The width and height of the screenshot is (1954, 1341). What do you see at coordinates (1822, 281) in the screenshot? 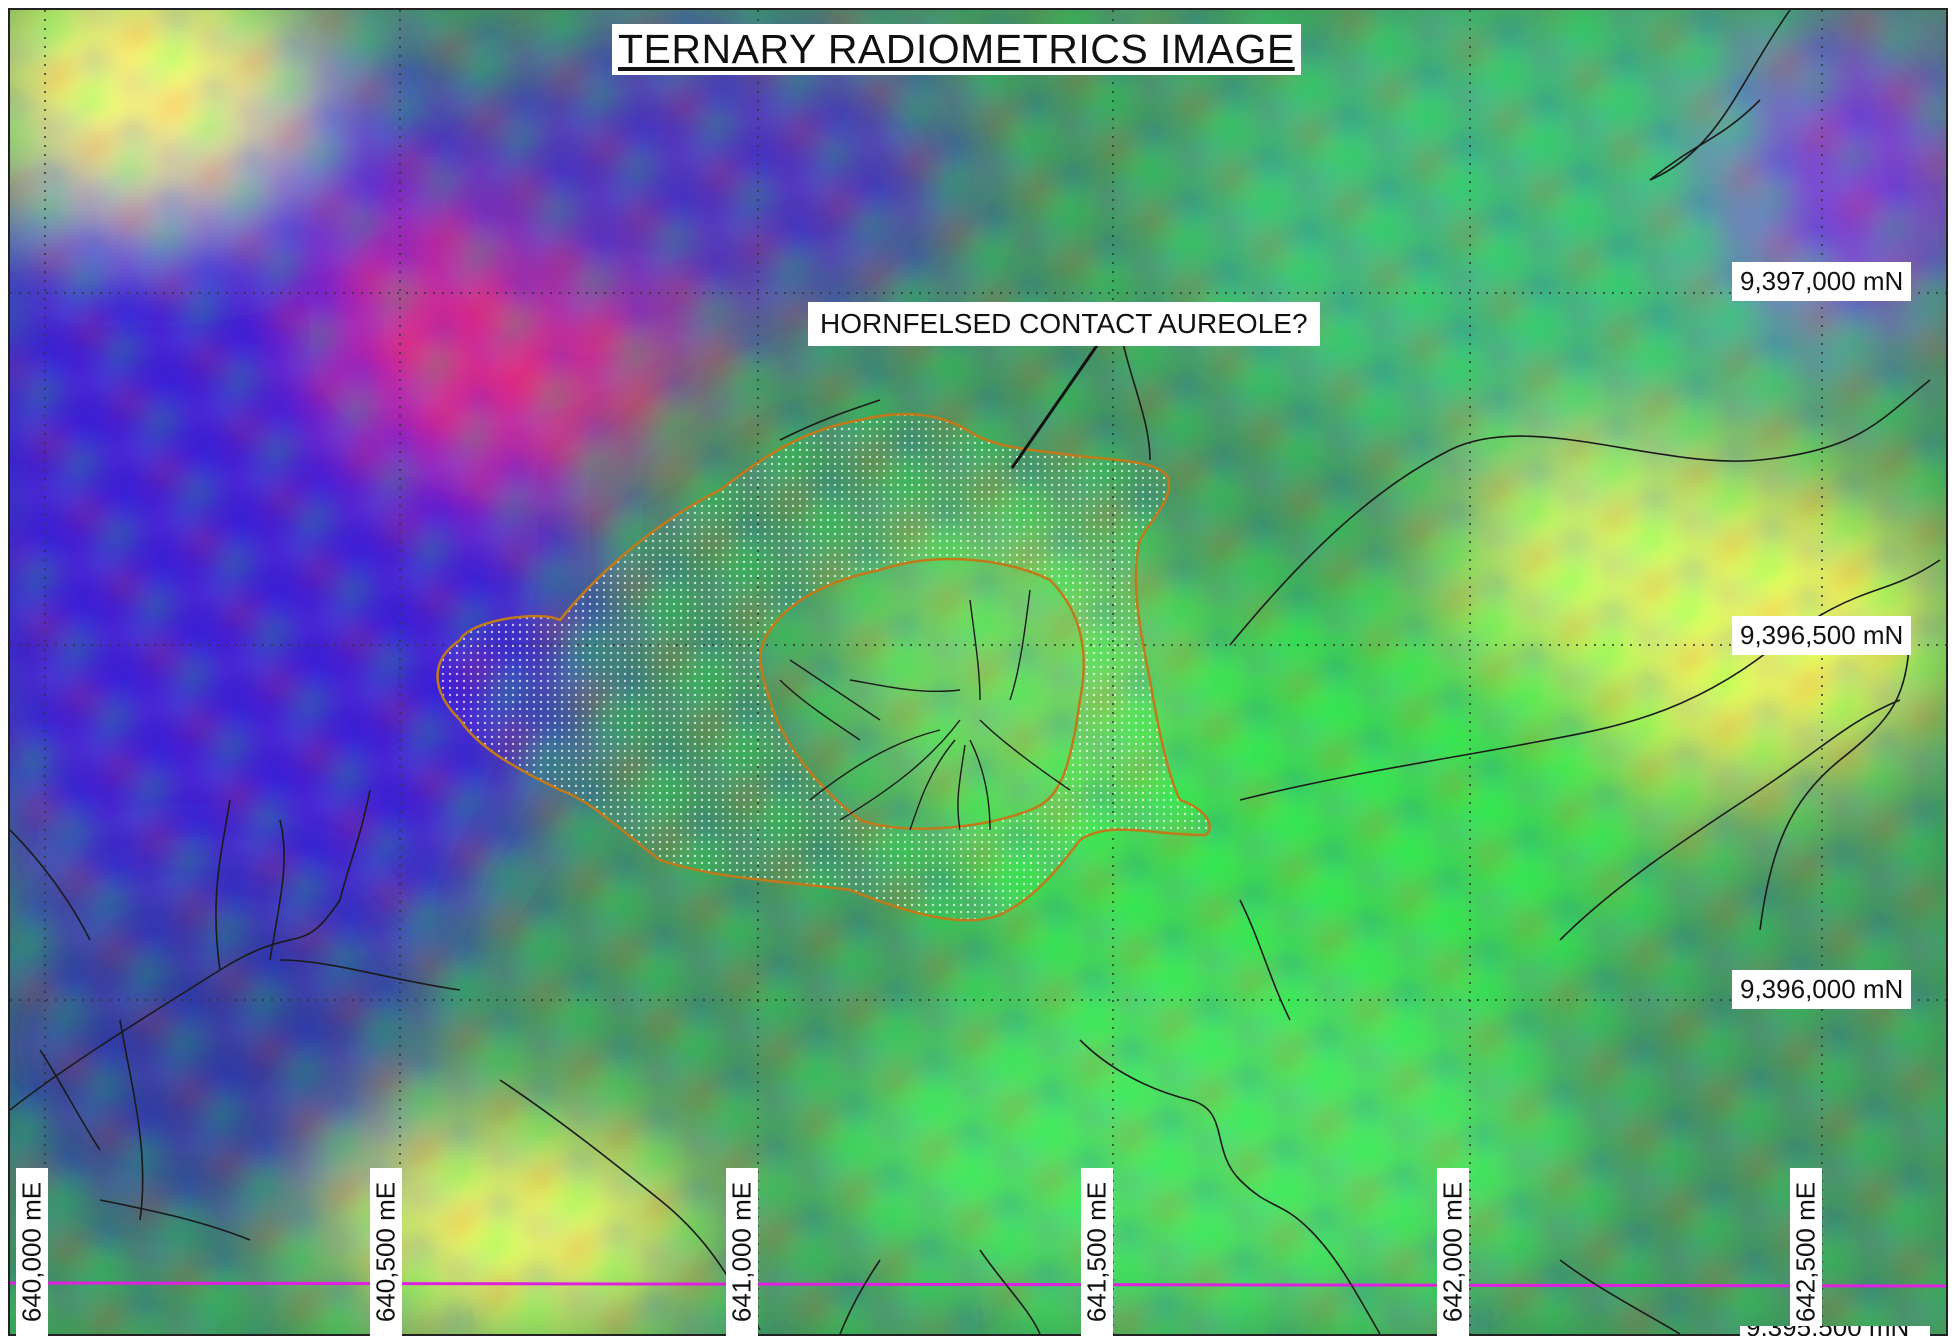
I see `northing-label-9397000: 9,397,000 mN` at bounding box center [1822, 281].